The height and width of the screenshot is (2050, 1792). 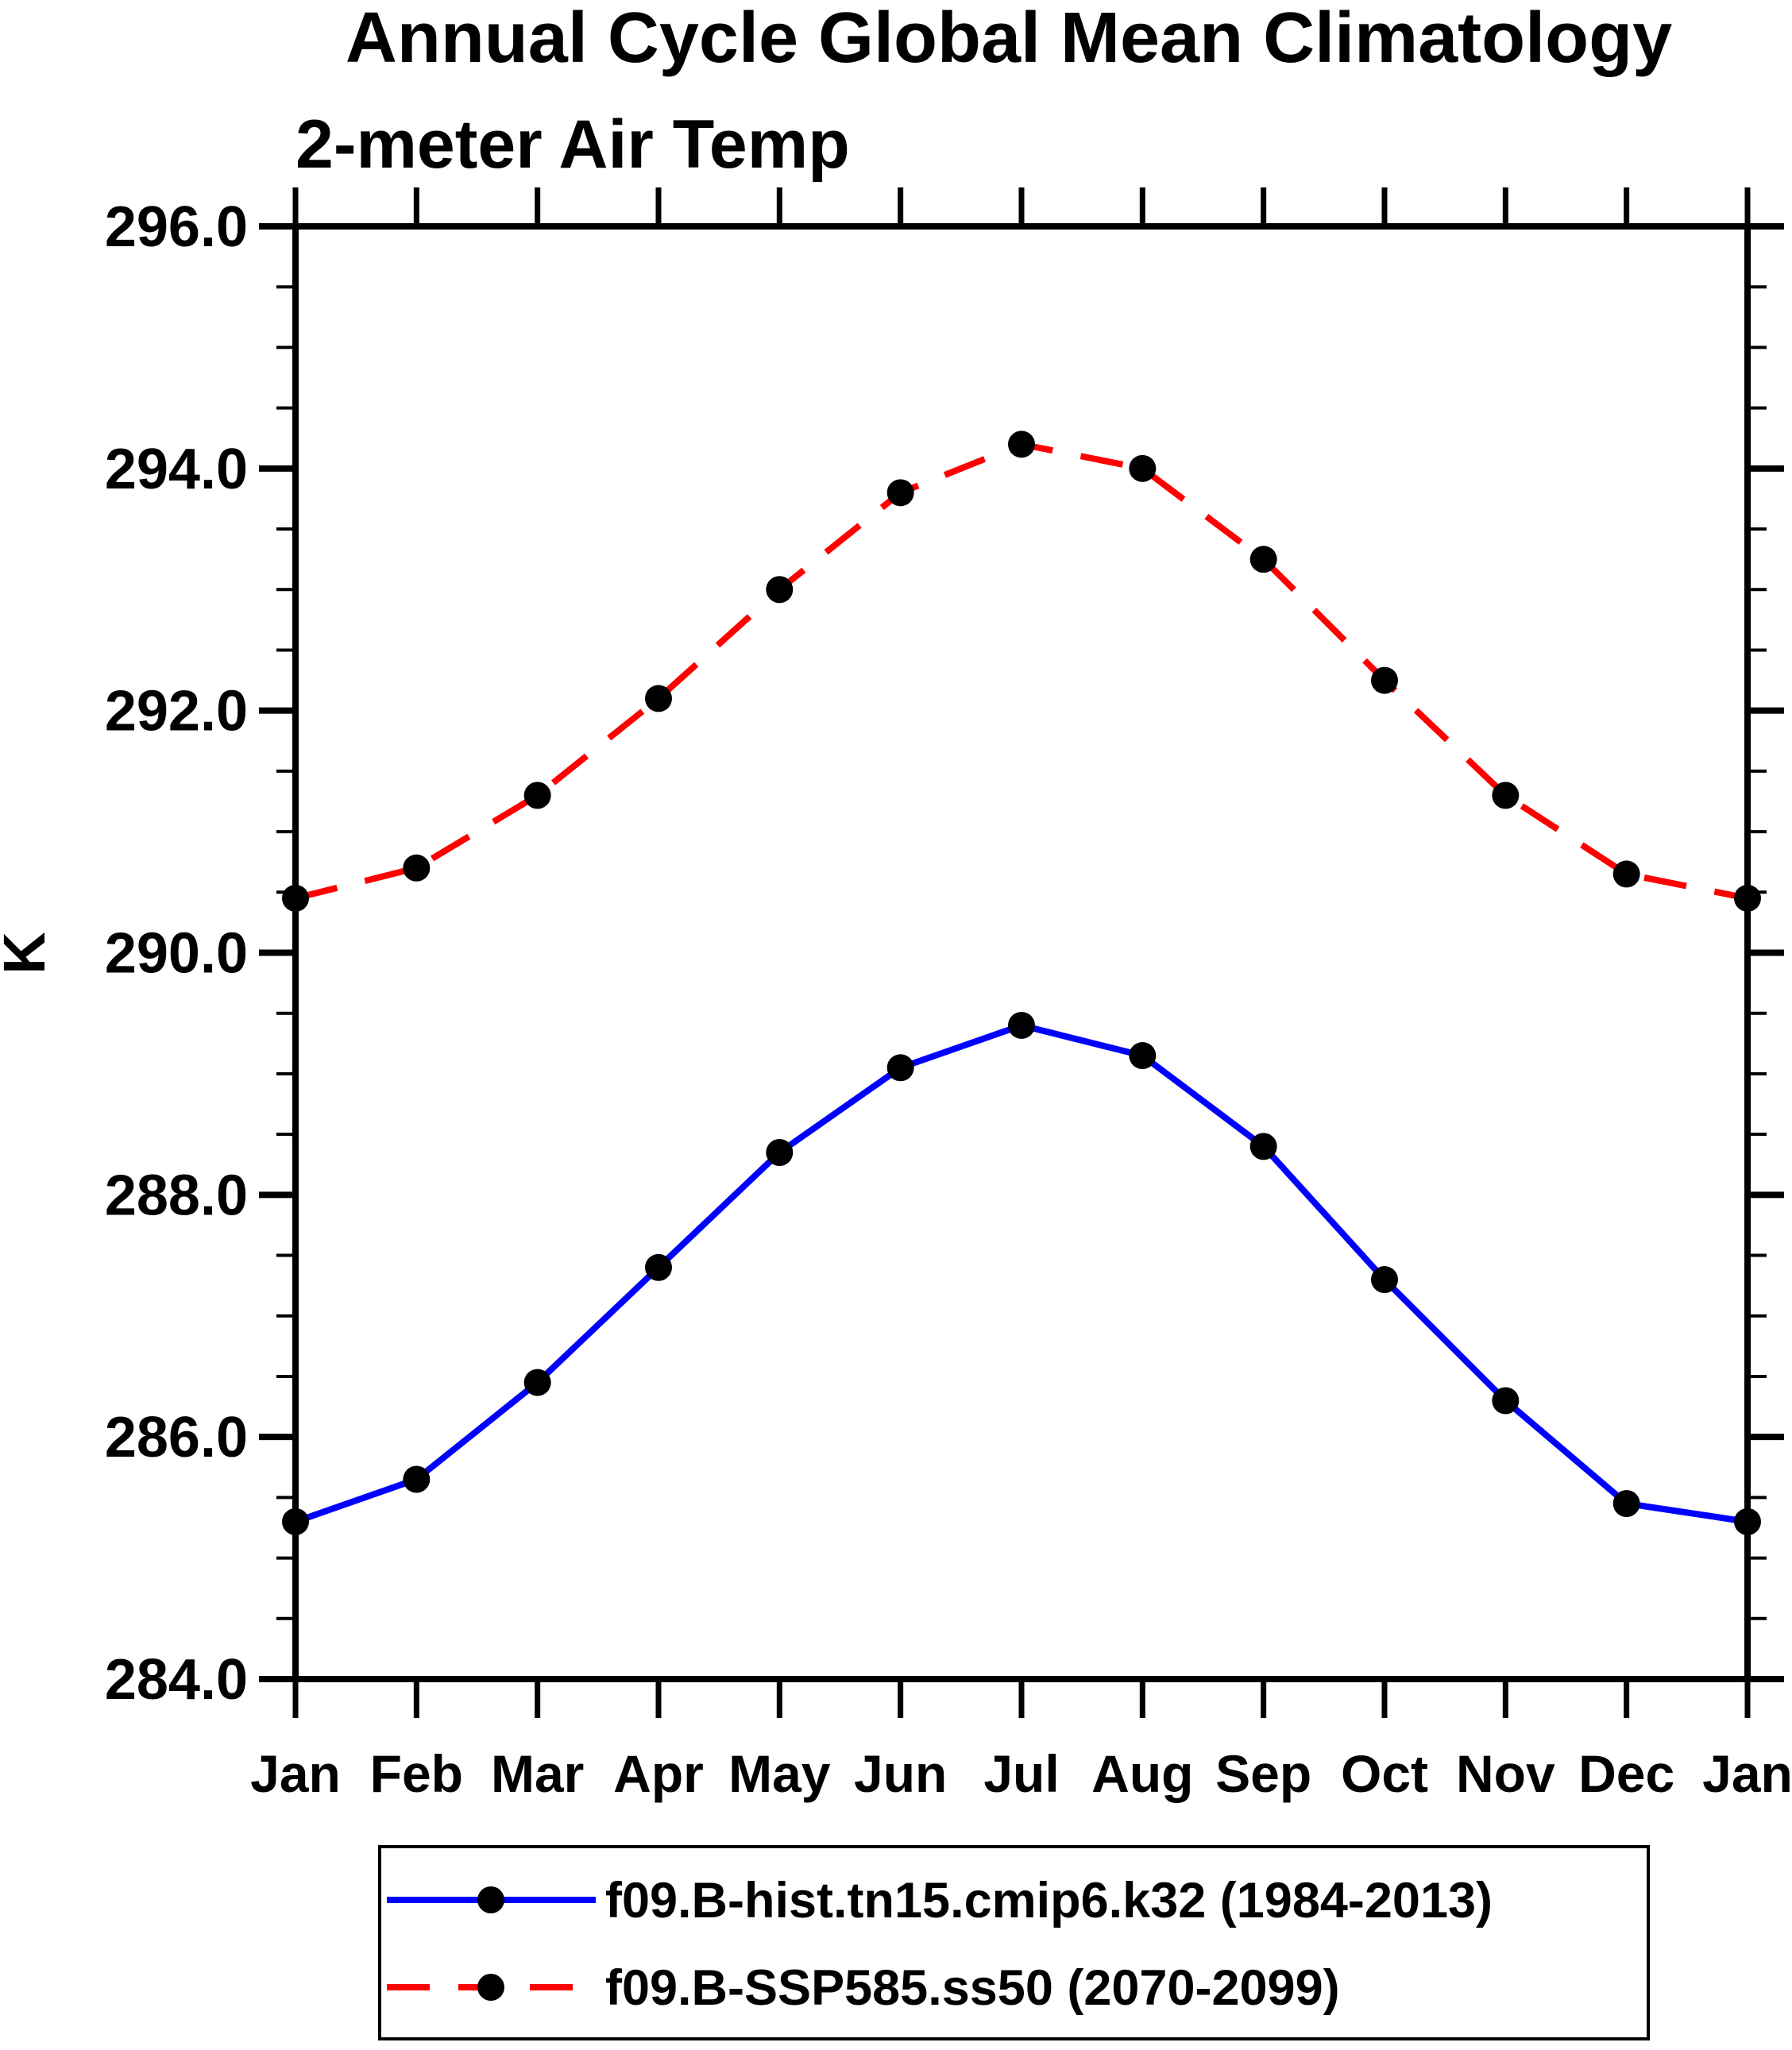 I want to click on legend-sample-marker-hist, so click(x=490, y=1900).